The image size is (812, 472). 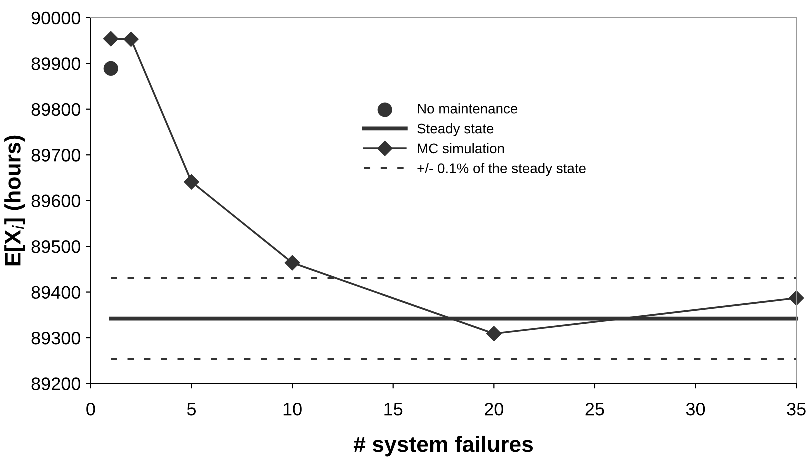 I want to click on x-tick-label: 10, so click(x=293, y=409).